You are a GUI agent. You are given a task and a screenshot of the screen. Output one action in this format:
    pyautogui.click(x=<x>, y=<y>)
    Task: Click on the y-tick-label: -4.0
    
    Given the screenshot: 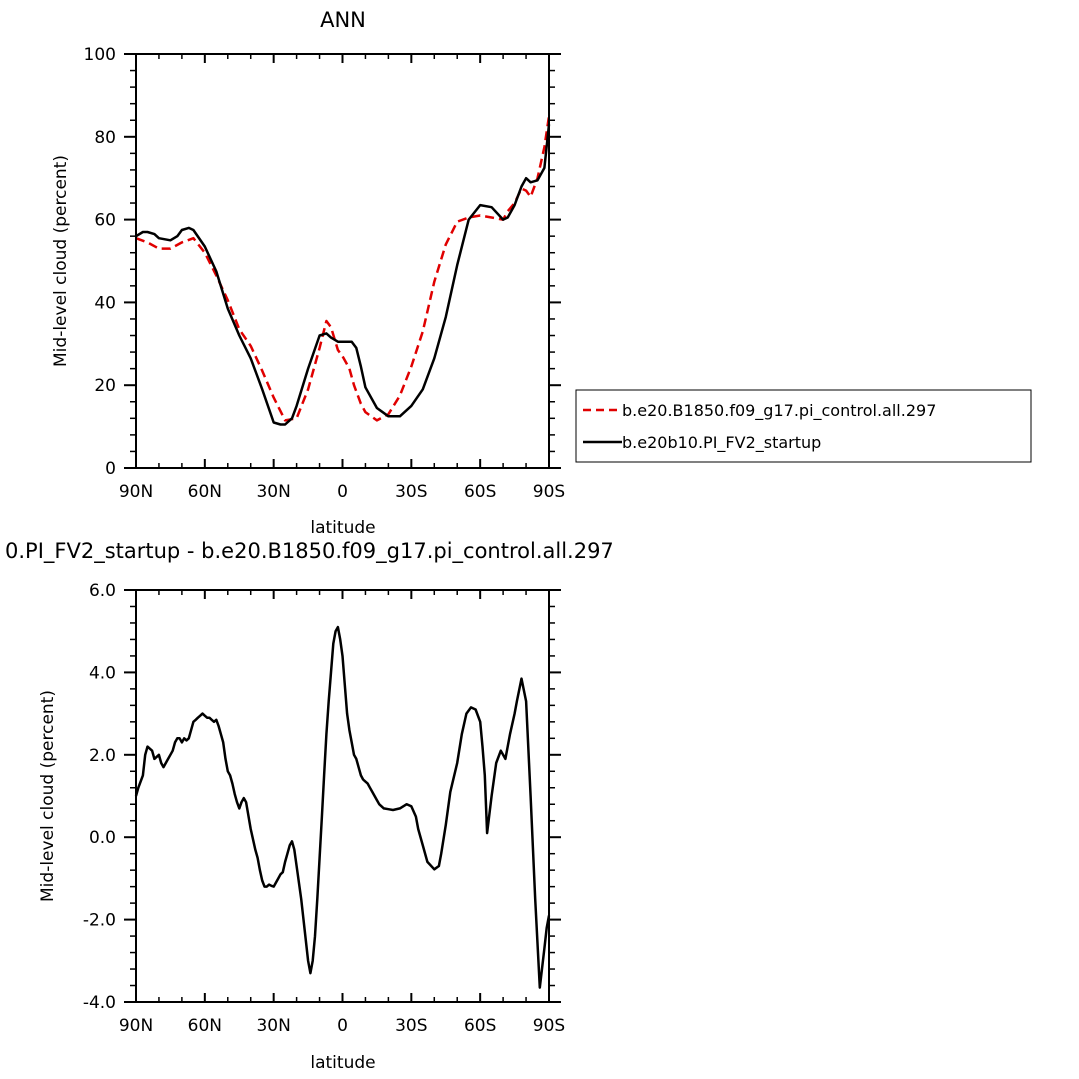 What is the action you would take?
    pyautogui.click(x=99, y=1003)
    